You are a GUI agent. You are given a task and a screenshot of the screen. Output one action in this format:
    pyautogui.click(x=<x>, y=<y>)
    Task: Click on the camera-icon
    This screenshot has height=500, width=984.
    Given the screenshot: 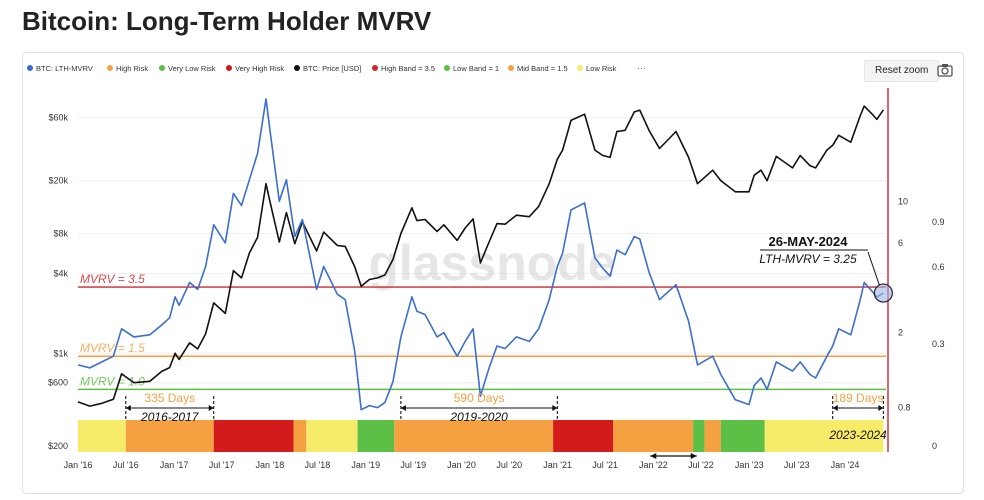 What is the action you would take?
    pyautogui.click(x=945, y=70)
    